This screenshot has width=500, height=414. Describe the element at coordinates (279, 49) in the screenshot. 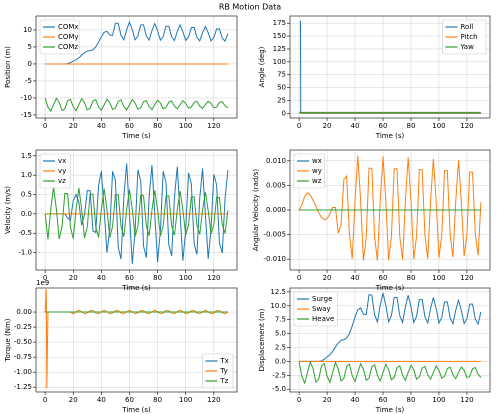

I see `y-tick-label: 125` at that location.